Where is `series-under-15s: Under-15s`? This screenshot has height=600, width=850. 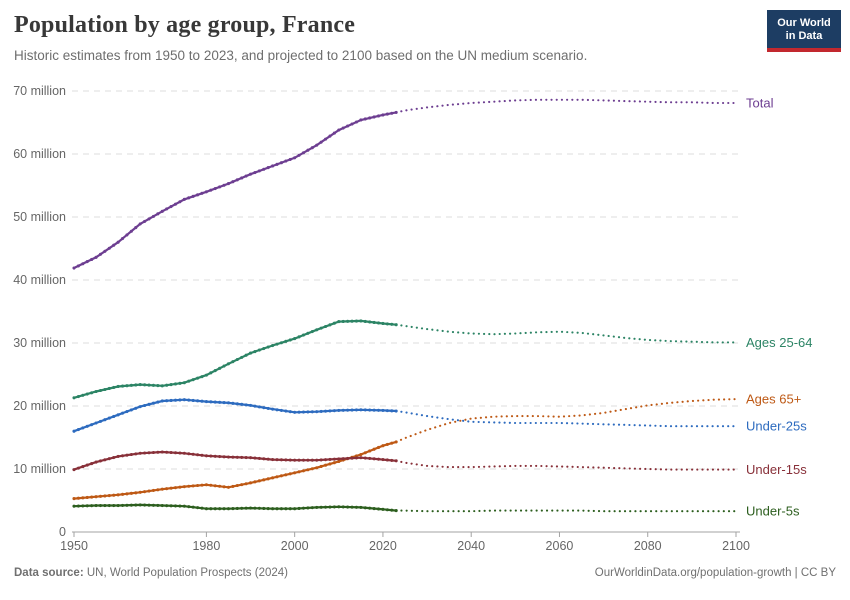
series-under-15s: Under-15s is located at coordinates (439, 463).